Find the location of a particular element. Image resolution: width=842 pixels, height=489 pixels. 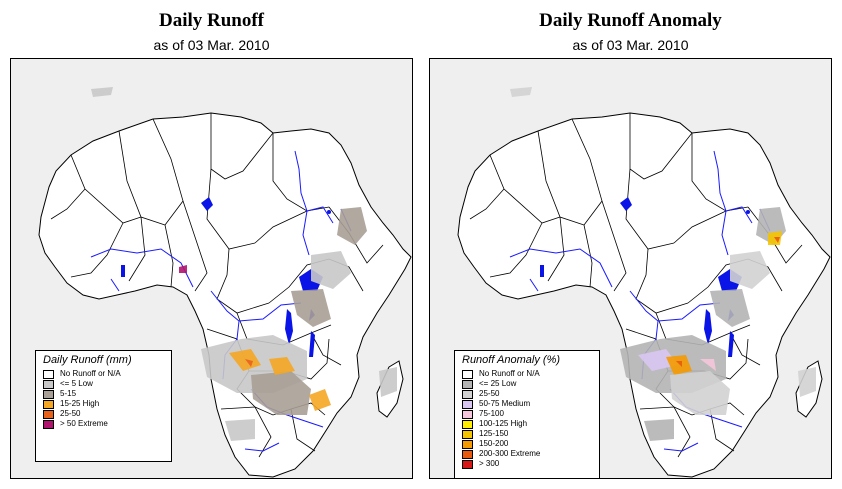

legend-item: > 300 is located at coordinates (527, 464).